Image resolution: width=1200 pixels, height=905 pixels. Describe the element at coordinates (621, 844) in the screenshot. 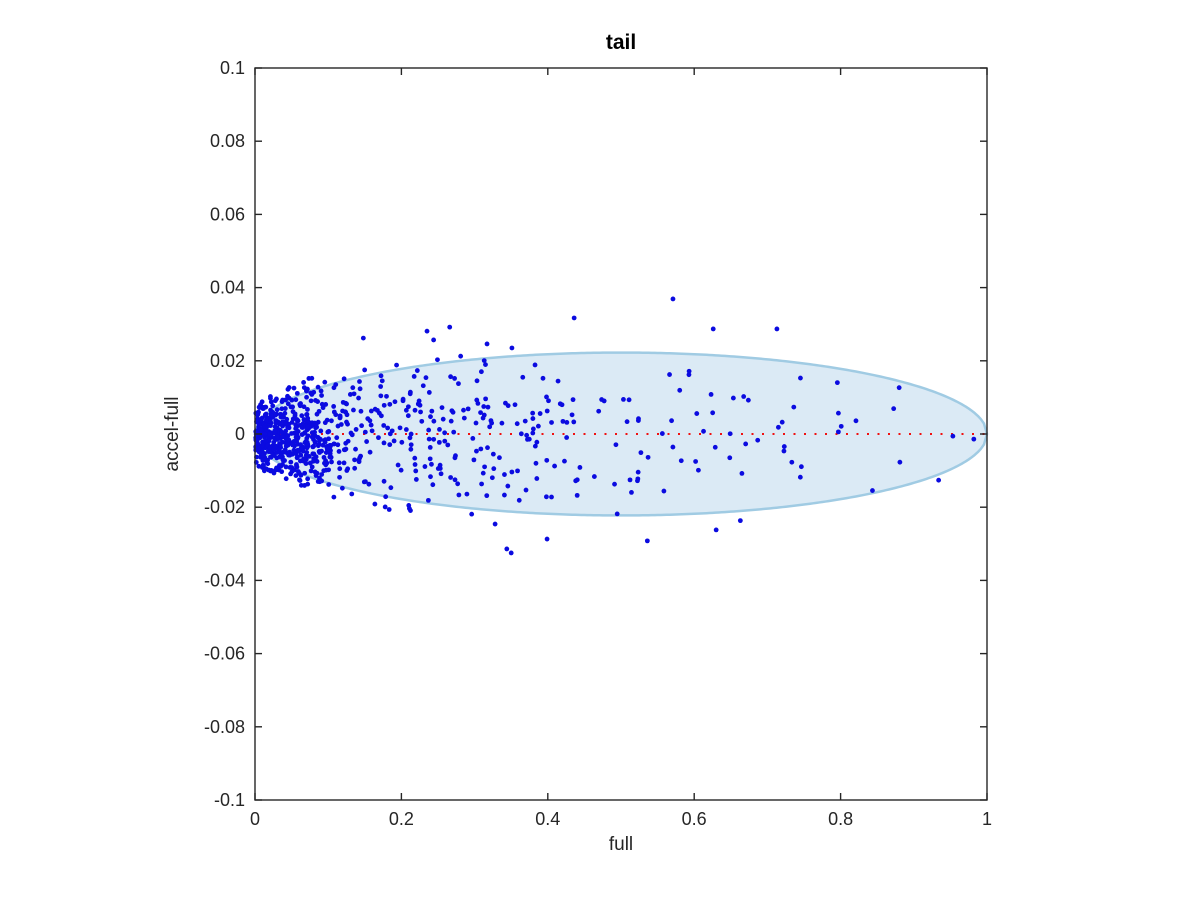

I see `x-axis-label: full` at that location.